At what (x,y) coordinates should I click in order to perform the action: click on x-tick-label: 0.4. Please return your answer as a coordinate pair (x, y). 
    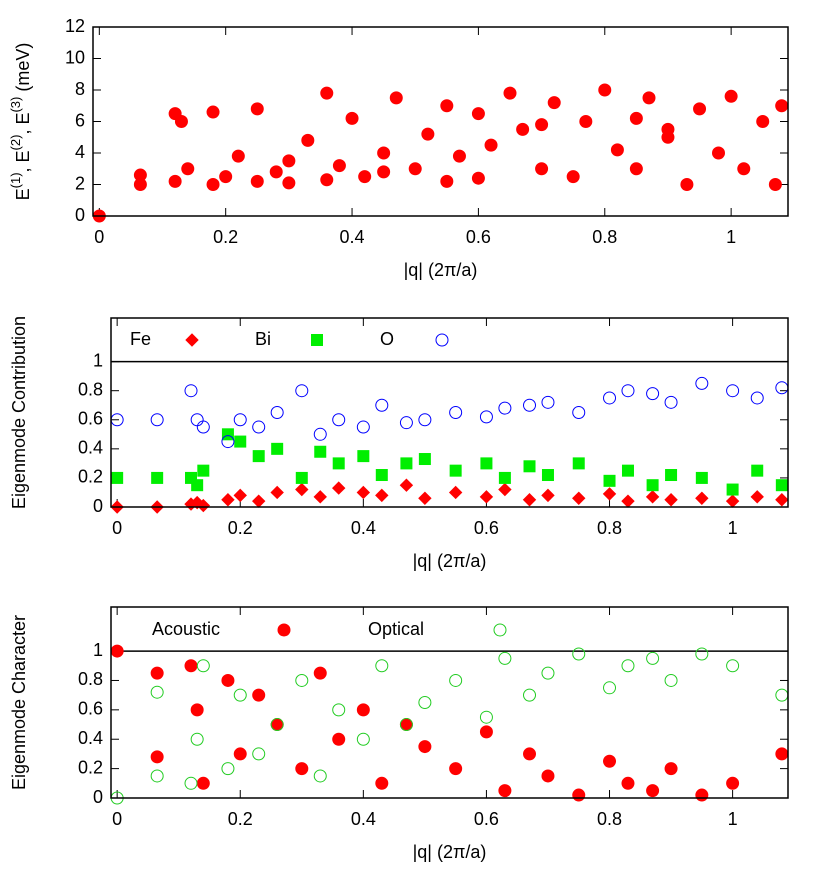
    Looking at the image, I should click on (352, 237).